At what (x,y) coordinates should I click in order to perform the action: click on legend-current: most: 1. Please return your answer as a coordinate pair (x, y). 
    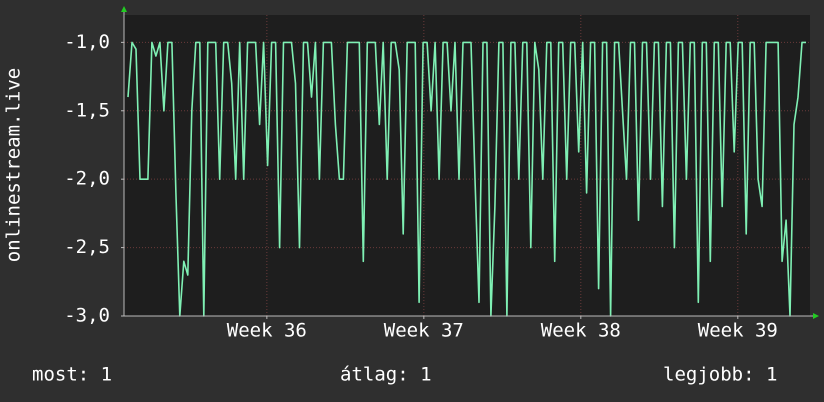
    Looking at the image, I should click on (72, 375).